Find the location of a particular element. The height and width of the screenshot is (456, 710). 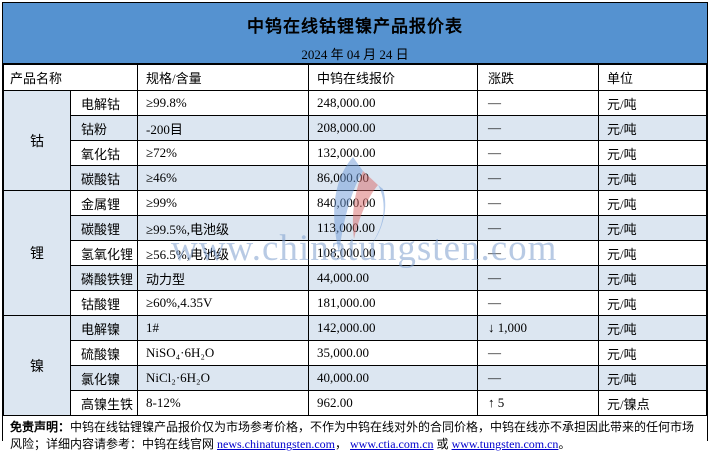

table-row: 磷酸铁锂 动力型 44,000.00 — 元/吨 is located at coordinates (355, 278).